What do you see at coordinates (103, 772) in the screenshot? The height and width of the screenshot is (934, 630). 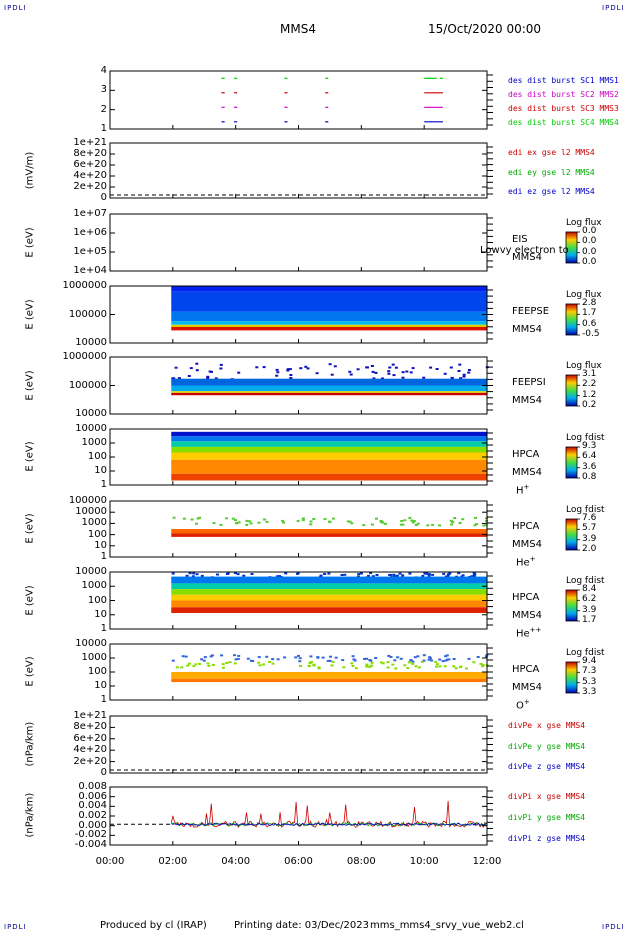 I see `divpe-ytick-label: 0` at bounding box center [103, 772].